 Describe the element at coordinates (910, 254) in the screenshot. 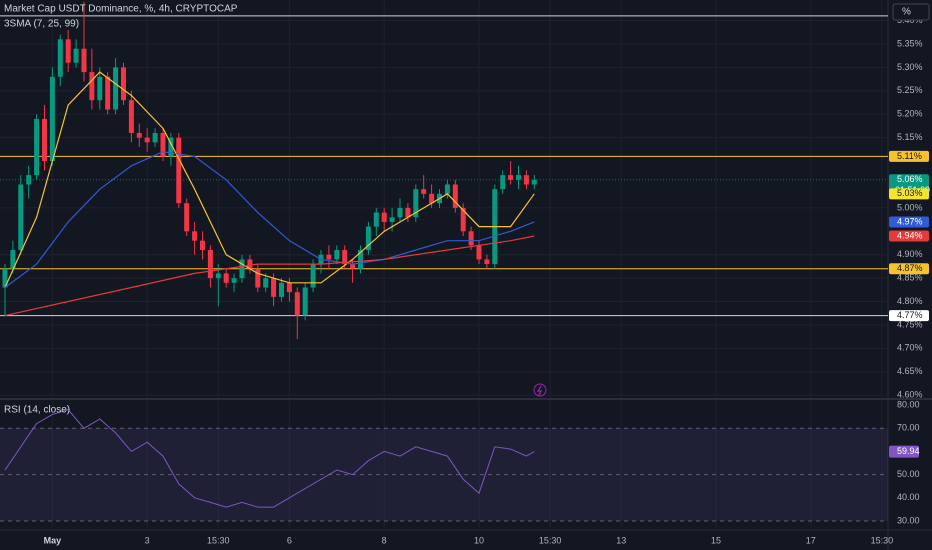

I see `y-tick-label: 4.90%` at that location.